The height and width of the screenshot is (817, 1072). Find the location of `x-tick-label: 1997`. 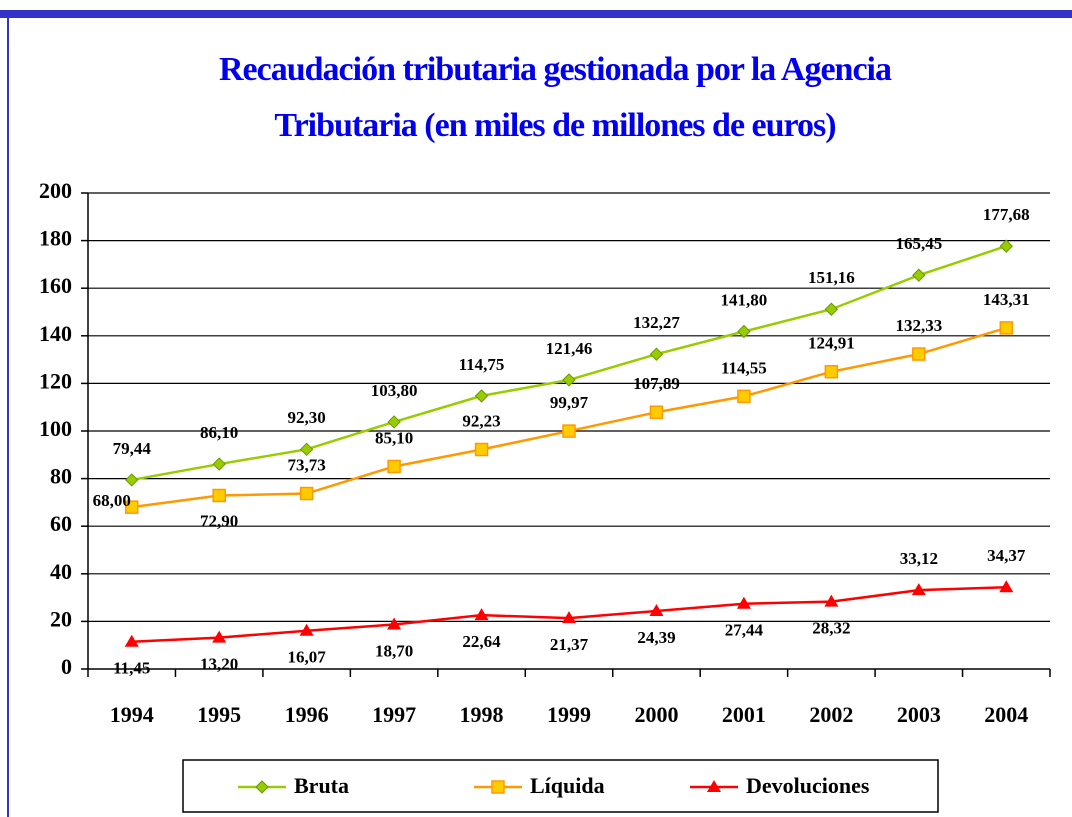

x-tick-label: 1997 is located at coordinates (394, 714).